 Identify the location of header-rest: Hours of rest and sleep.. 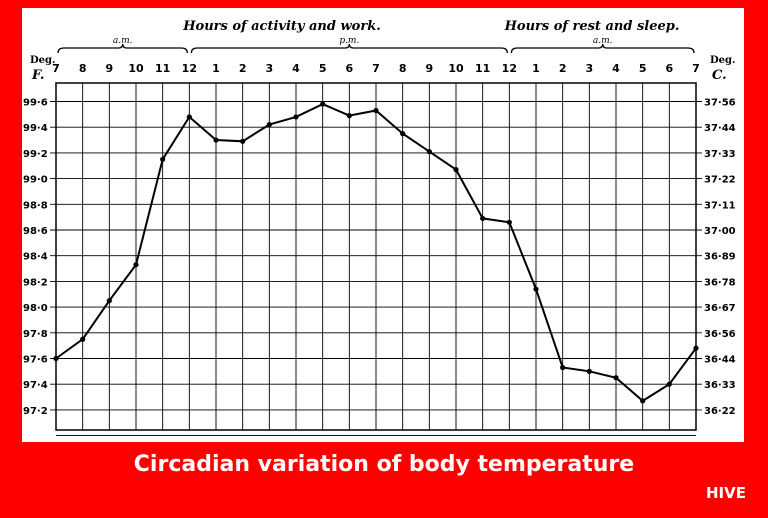
(592, 26).